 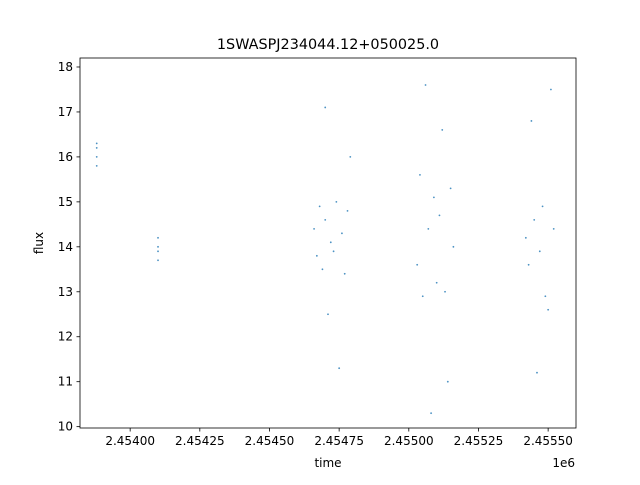 I want to click on x-tick-label: 2.45400, so click(x=130, y=441).